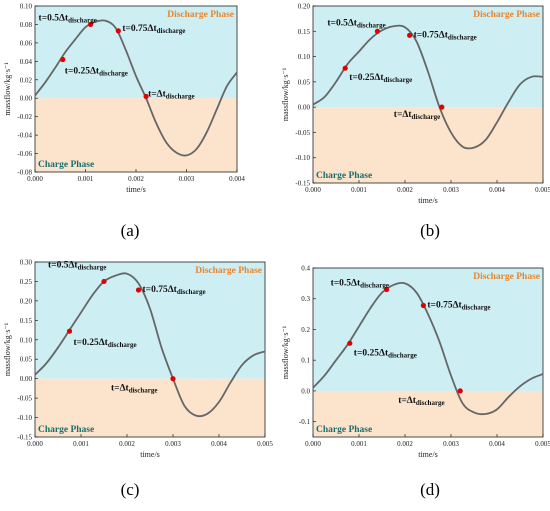 The height and width of the screenshot is (511, 550). Describe the element at coordinates (24, 136) in the screenshot. I see `y-tick-label: -0.04` at that location.